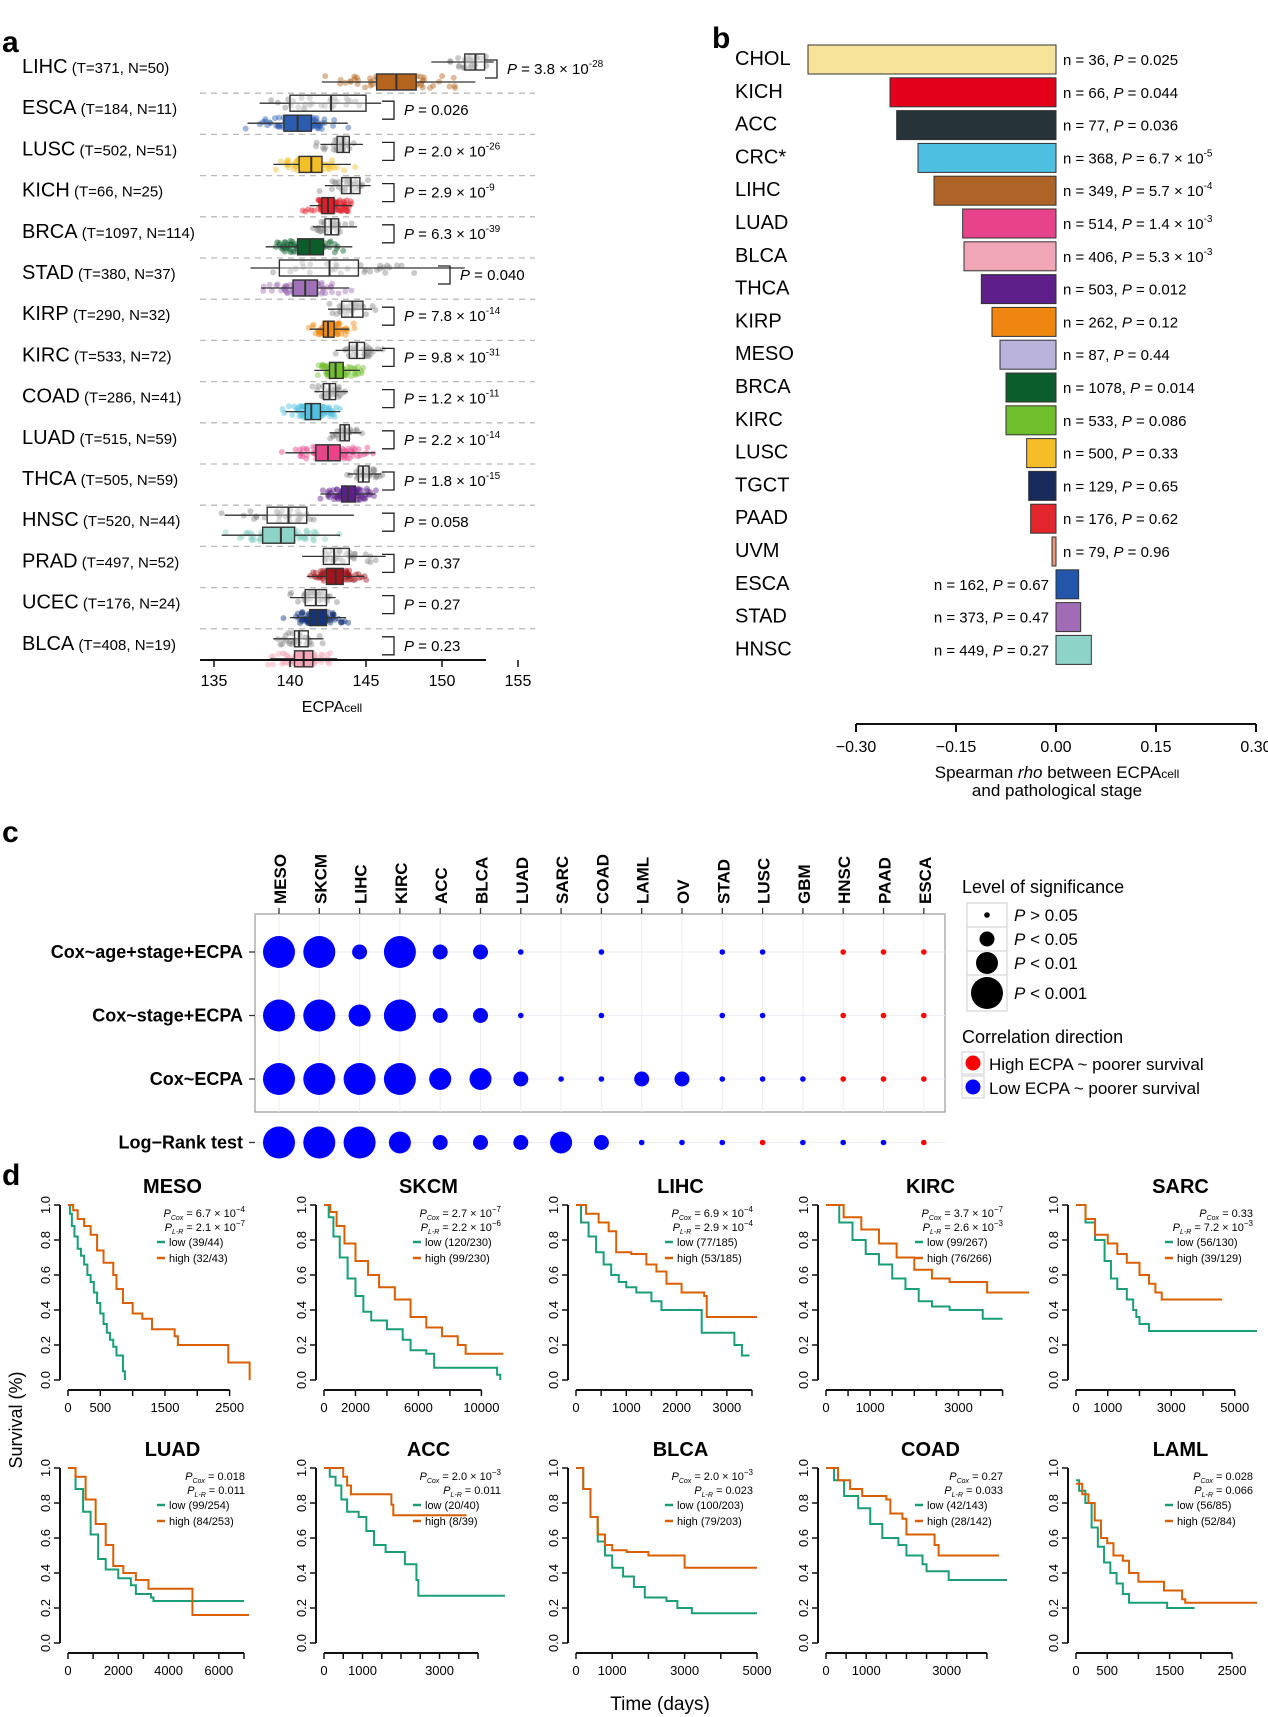 Image resolution: width=1268 pixels, height=1717 pixels. Describe the element at coordinates (1171, 1407) in the screenshot. I see `x-tick-label: 3000` at that location.